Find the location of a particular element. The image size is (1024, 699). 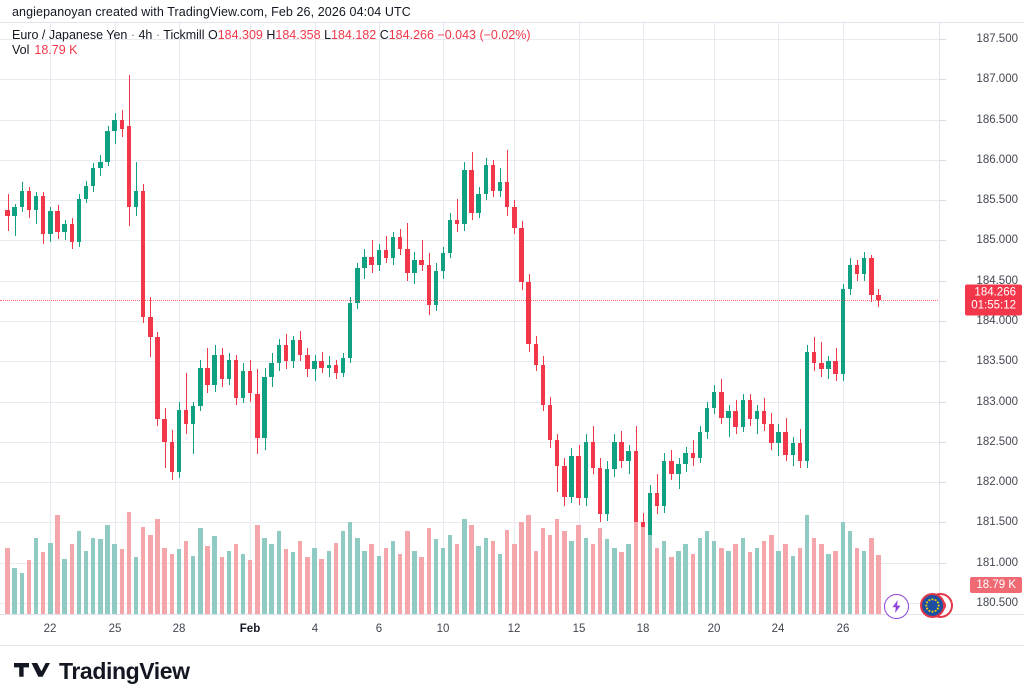

eurjpy-flag-pair-icon is located at coordinates (936, 605).